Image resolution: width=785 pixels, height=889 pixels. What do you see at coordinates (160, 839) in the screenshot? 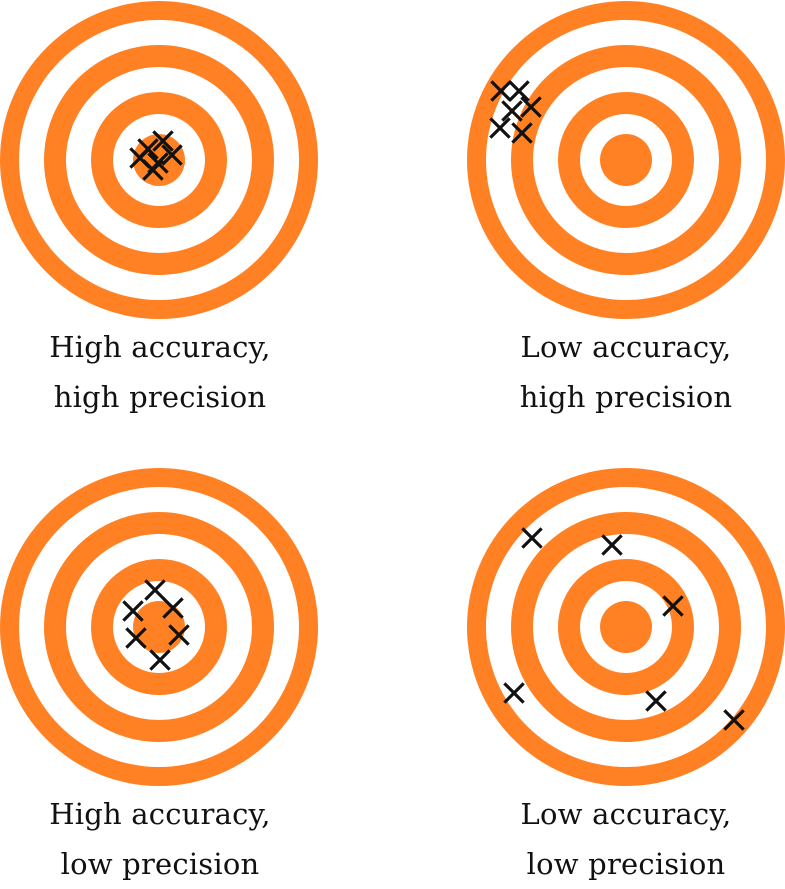
I see `caption: High accuracy, low precision` at bounding box center [160, 839].